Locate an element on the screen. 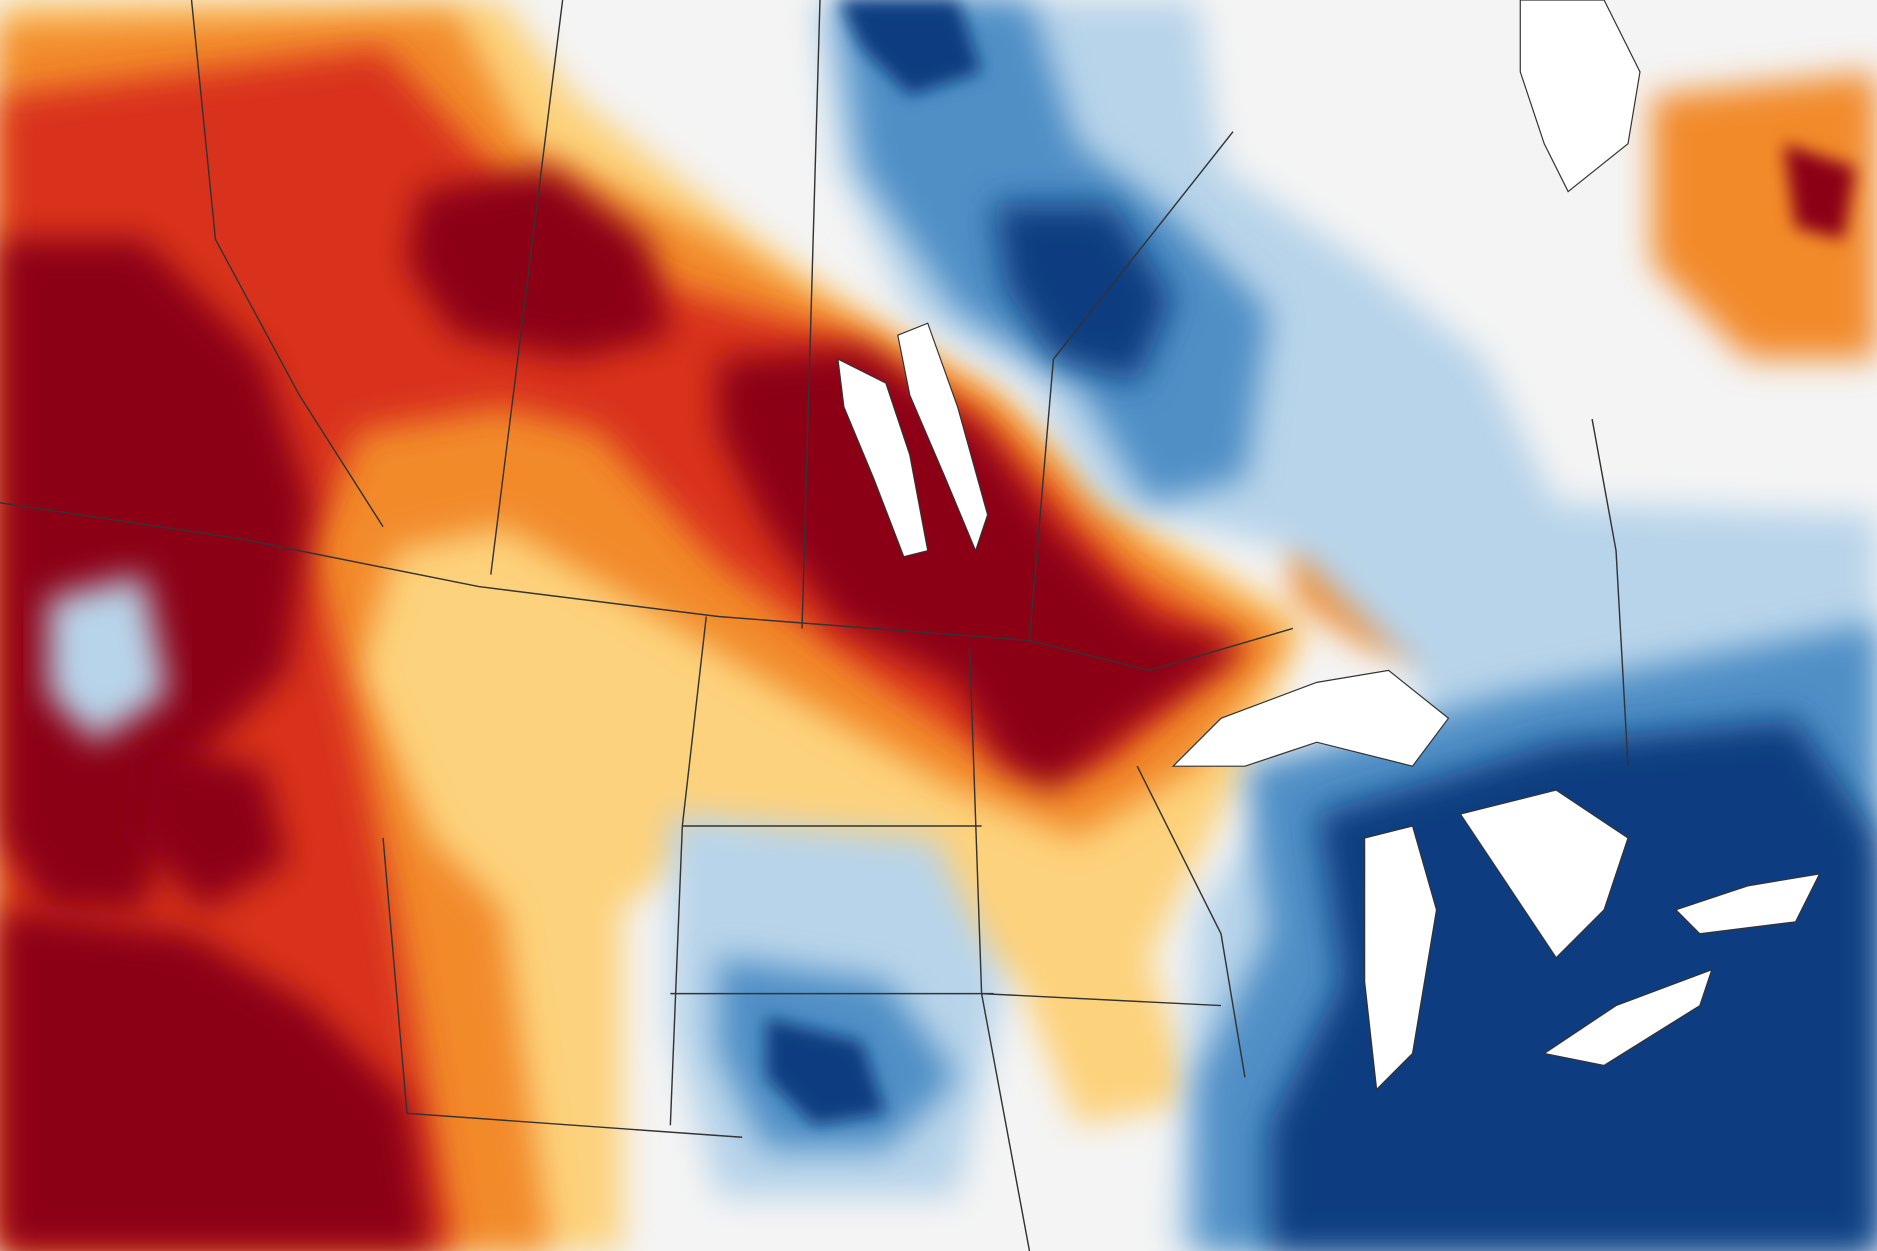  lake-erie is located at coordinates (1627, 1017).